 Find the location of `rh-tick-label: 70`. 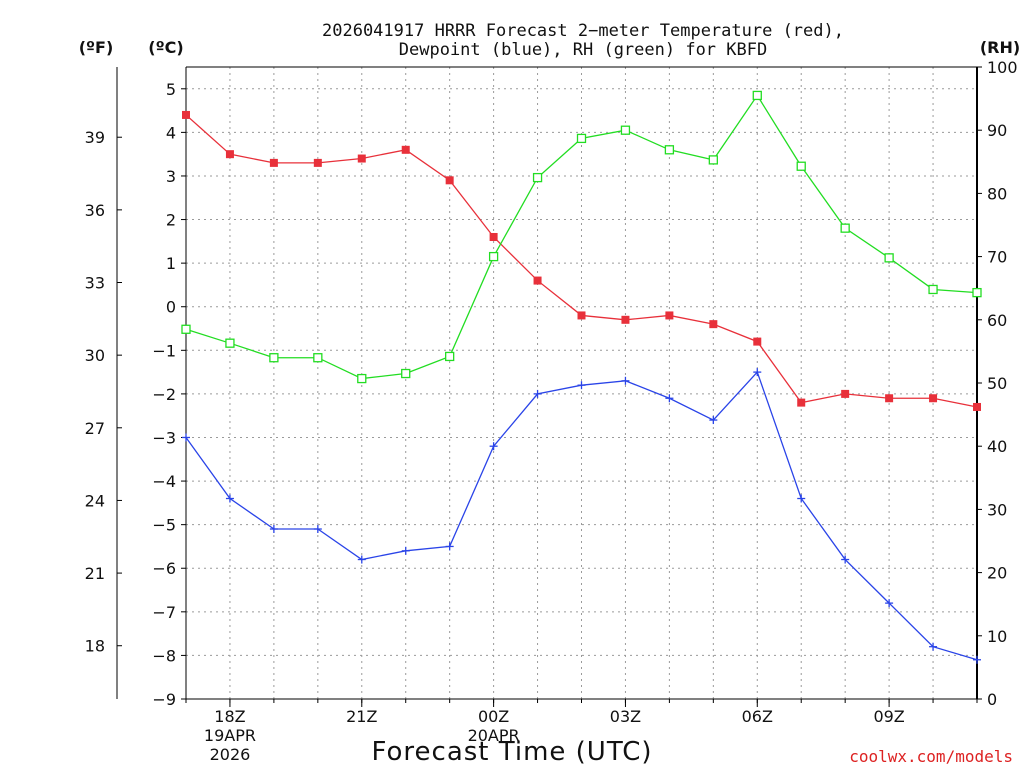

rh-tick-label: 70 is located at coordinates (997, 257).